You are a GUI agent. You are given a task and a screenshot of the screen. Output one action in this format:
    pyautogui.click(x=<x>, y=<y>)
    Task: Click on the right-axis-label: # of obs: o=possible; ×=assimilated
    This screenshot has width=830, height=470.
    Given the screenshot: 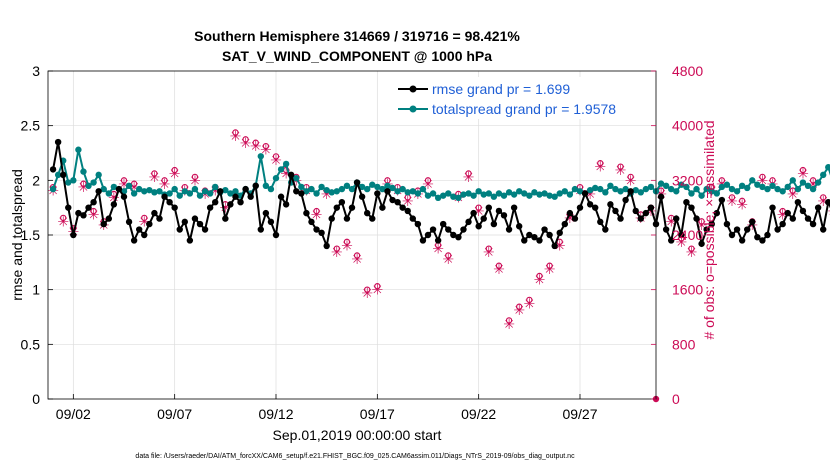 What is the action you would take?
    pyautogui.click(x=709, y=229)
    